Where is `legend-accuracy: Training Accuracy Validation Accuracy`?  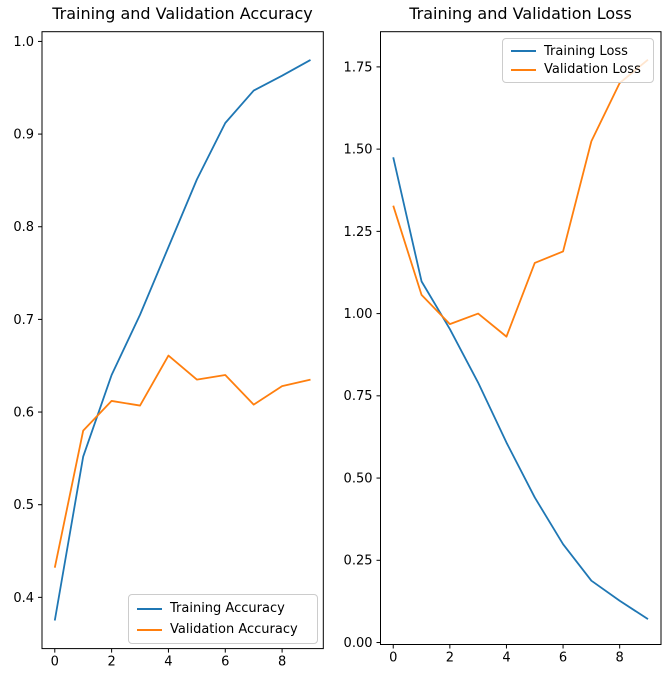 legend-accuracy: Training Accuracy Validation Accuracy is located at coordinates (223, 619).